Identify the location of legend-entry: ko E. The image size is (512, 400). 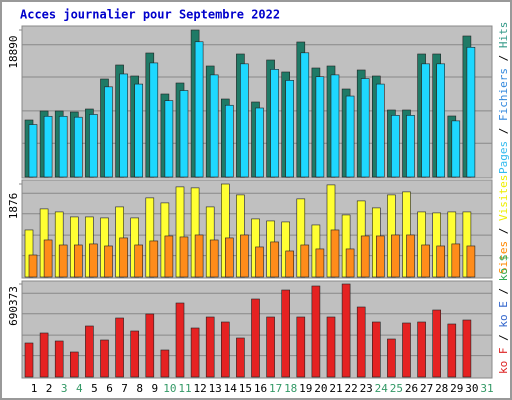
(503, 314).